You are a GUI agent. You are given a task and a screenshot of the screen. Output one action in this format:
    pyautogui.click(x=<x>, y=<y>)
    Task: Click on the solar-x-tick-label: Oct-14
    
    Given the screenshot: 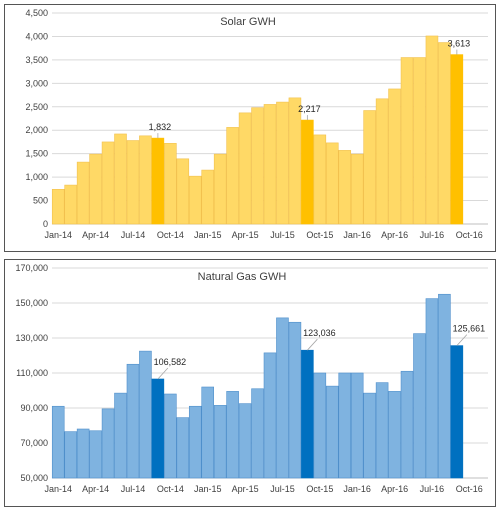 What is the action you would take?
    pyautogui.click(x=170, y=235)
    